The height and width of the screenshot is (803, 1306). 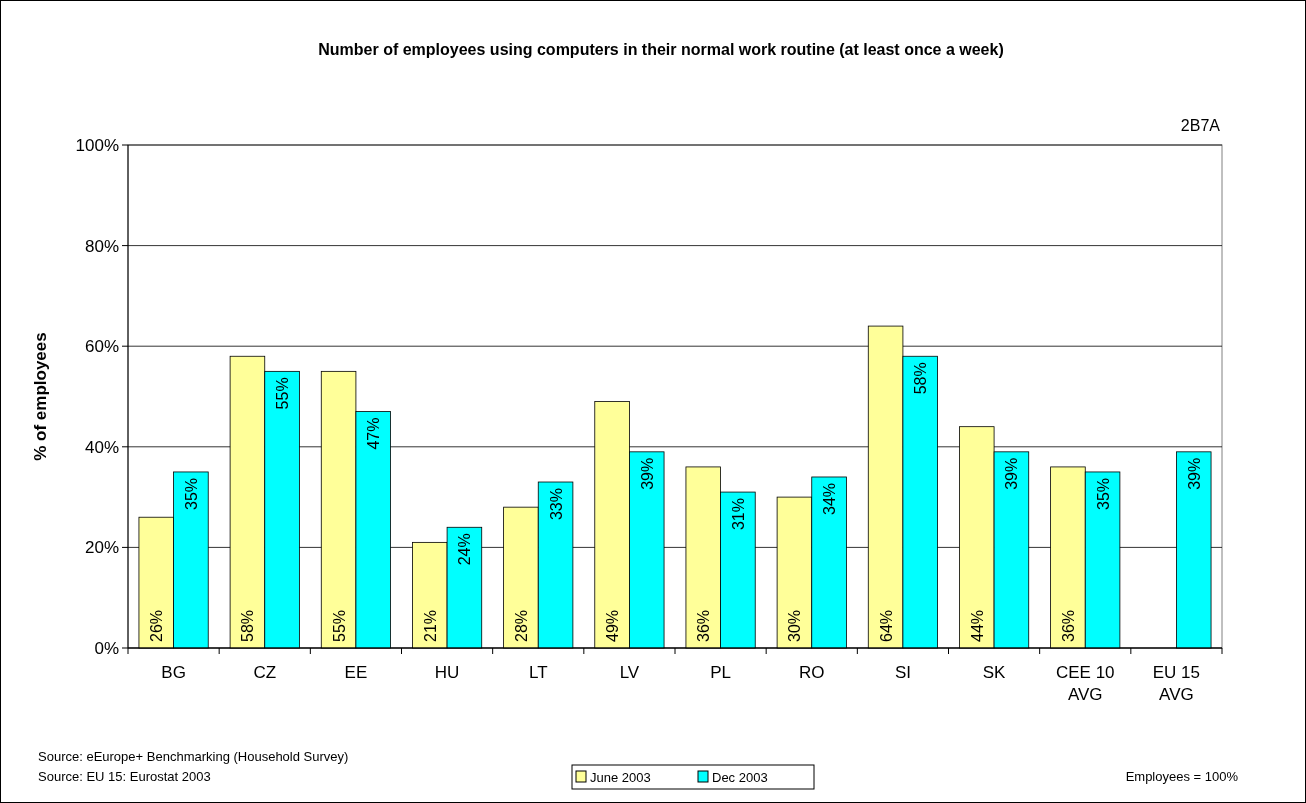 I want to click on data-label: 34%, so click(x=830, y=499).